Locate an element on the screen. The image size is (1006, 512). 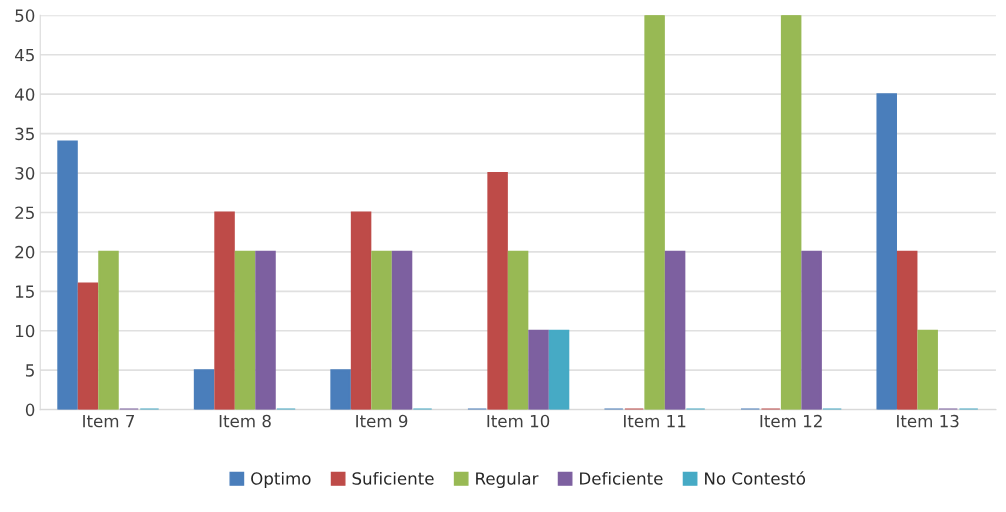
x-tick-label: Item 8 is located at coordinates (245, 421).